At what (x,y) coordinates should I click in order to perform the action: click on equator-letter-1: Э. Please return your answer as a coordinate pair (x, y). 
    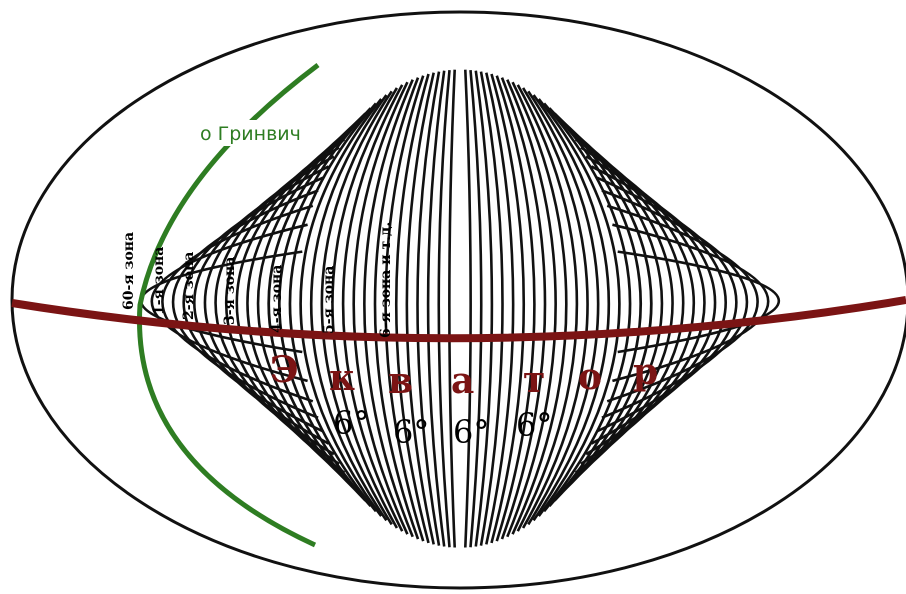
    Looking at the image, I should click on (284, 370).